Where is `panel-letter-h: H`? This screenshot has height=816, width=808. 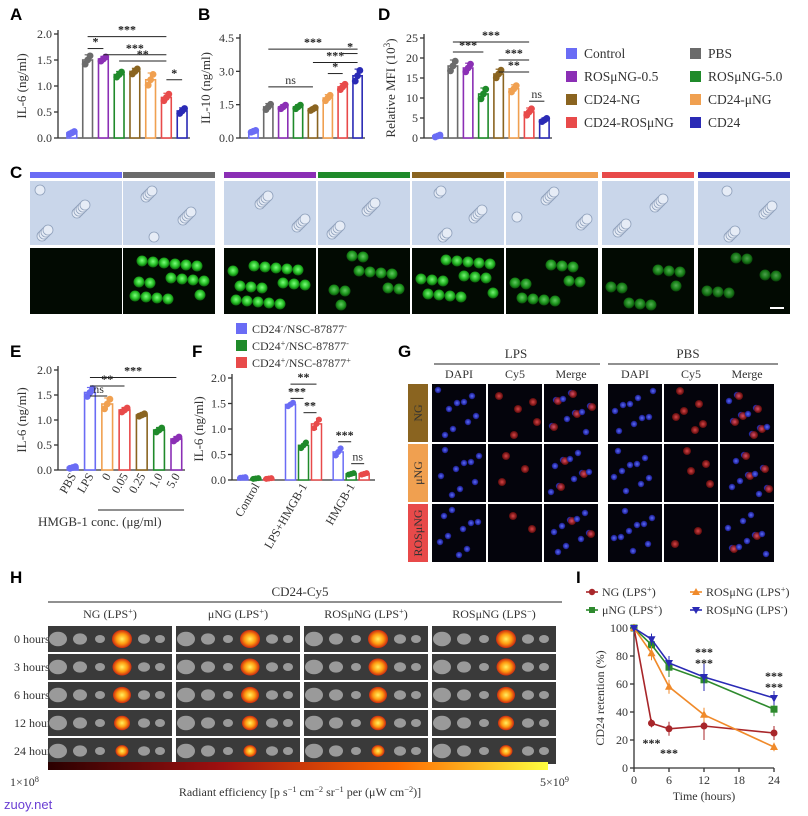 panel-letter-h: H is located at coordinates (16, 577).